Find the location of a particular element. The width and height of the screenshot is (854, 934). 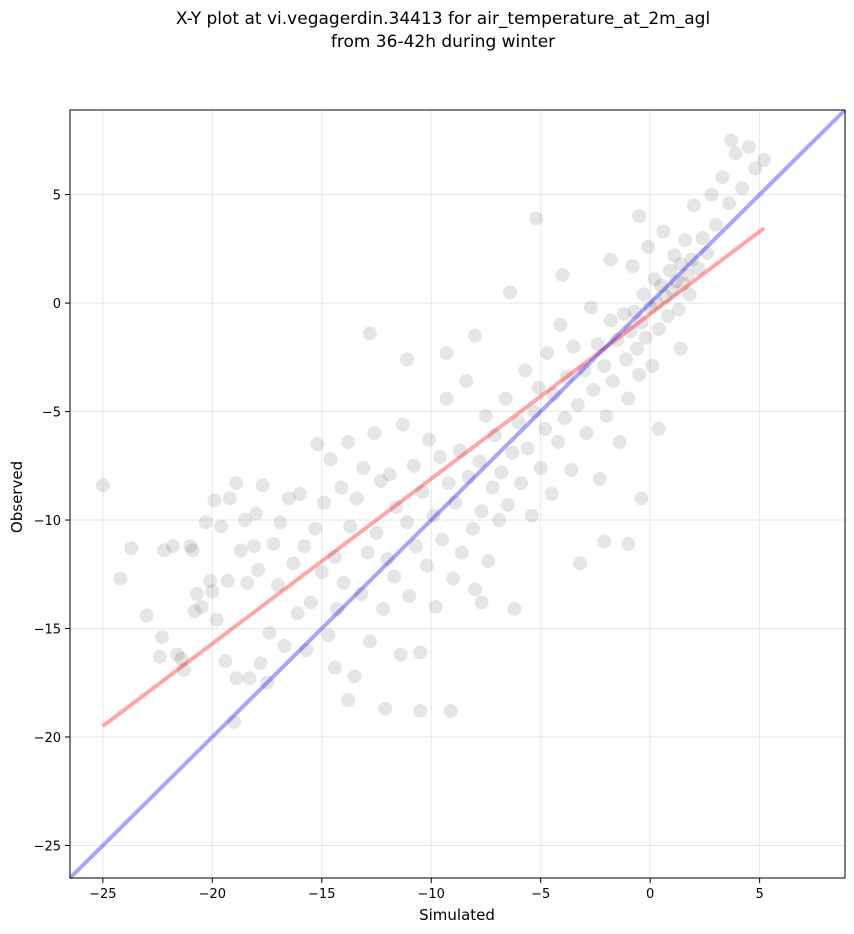

y-tick-label: −5 is located at coordinates (51, 413).